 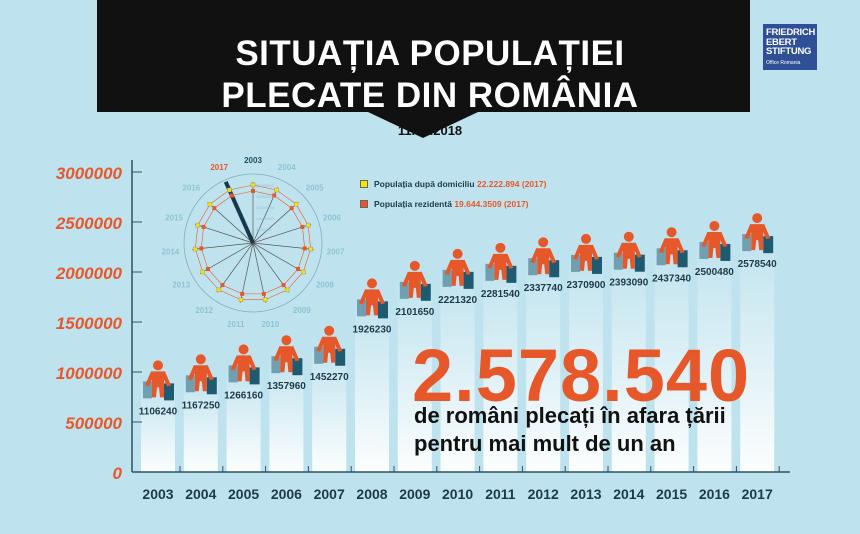 I want to click on data-label: 2578540, so click(x=757, y=264).